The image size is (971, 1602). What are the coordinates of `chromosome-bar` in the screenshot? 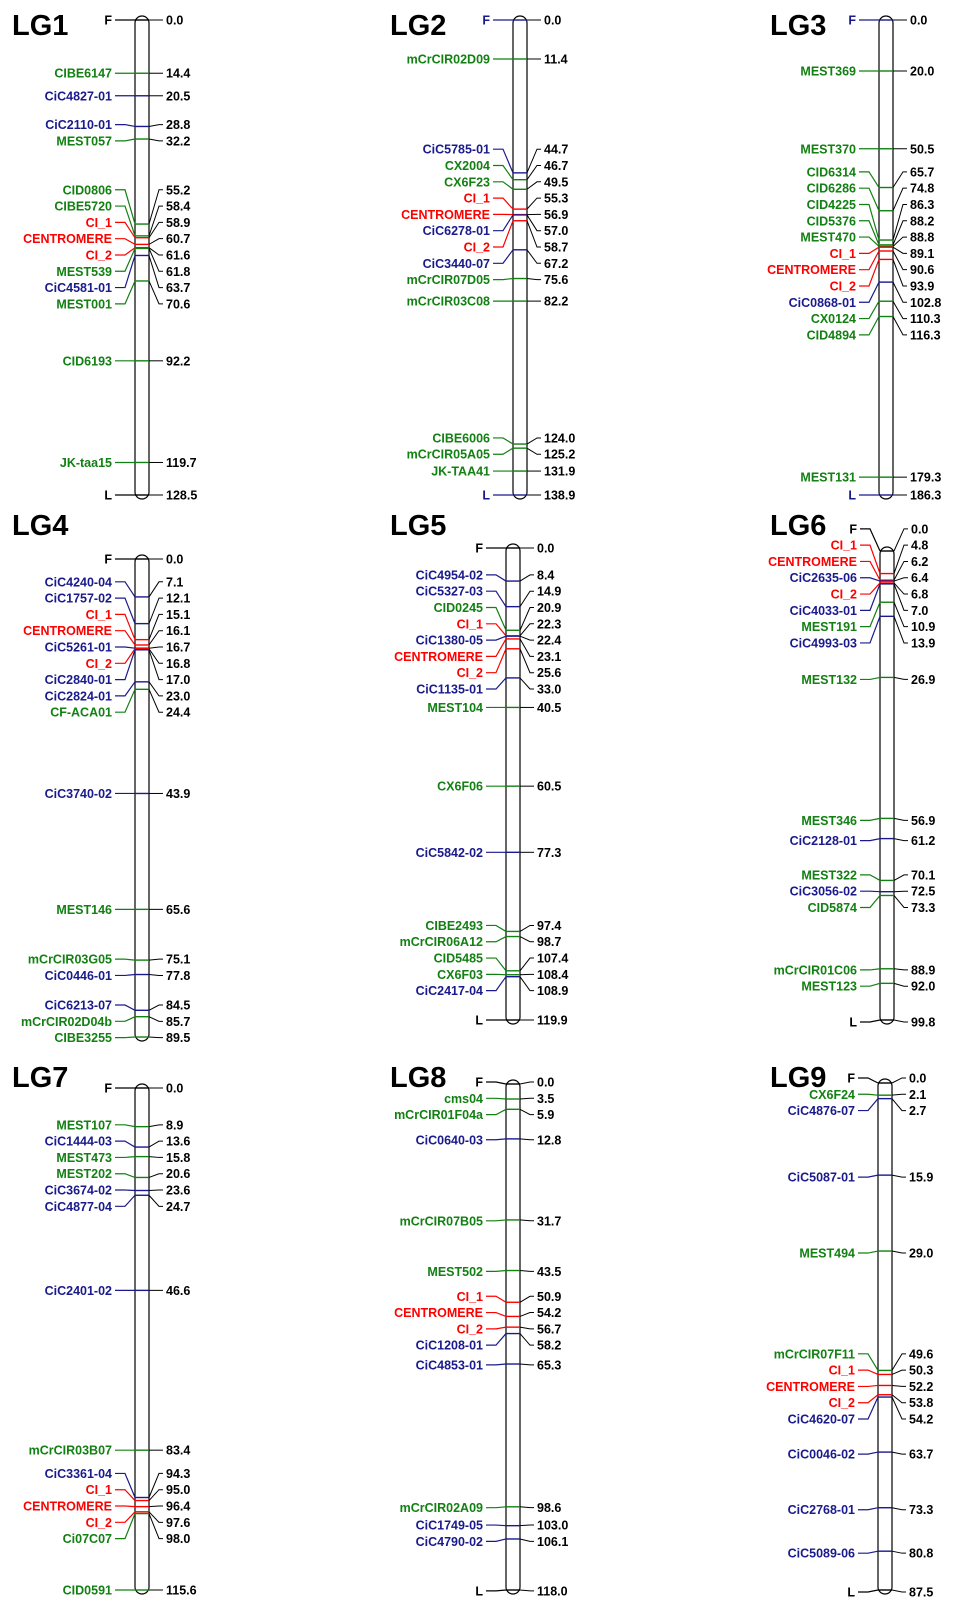 It's located at (142, 257).